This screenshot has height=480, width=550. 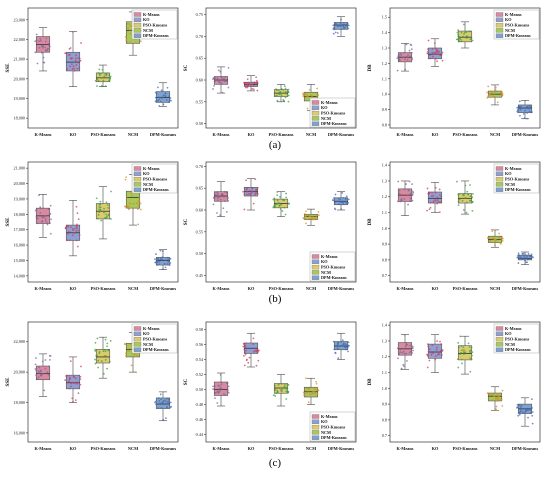 I want to click on y-tick-label: 22,000, so click(x=19, y=40).